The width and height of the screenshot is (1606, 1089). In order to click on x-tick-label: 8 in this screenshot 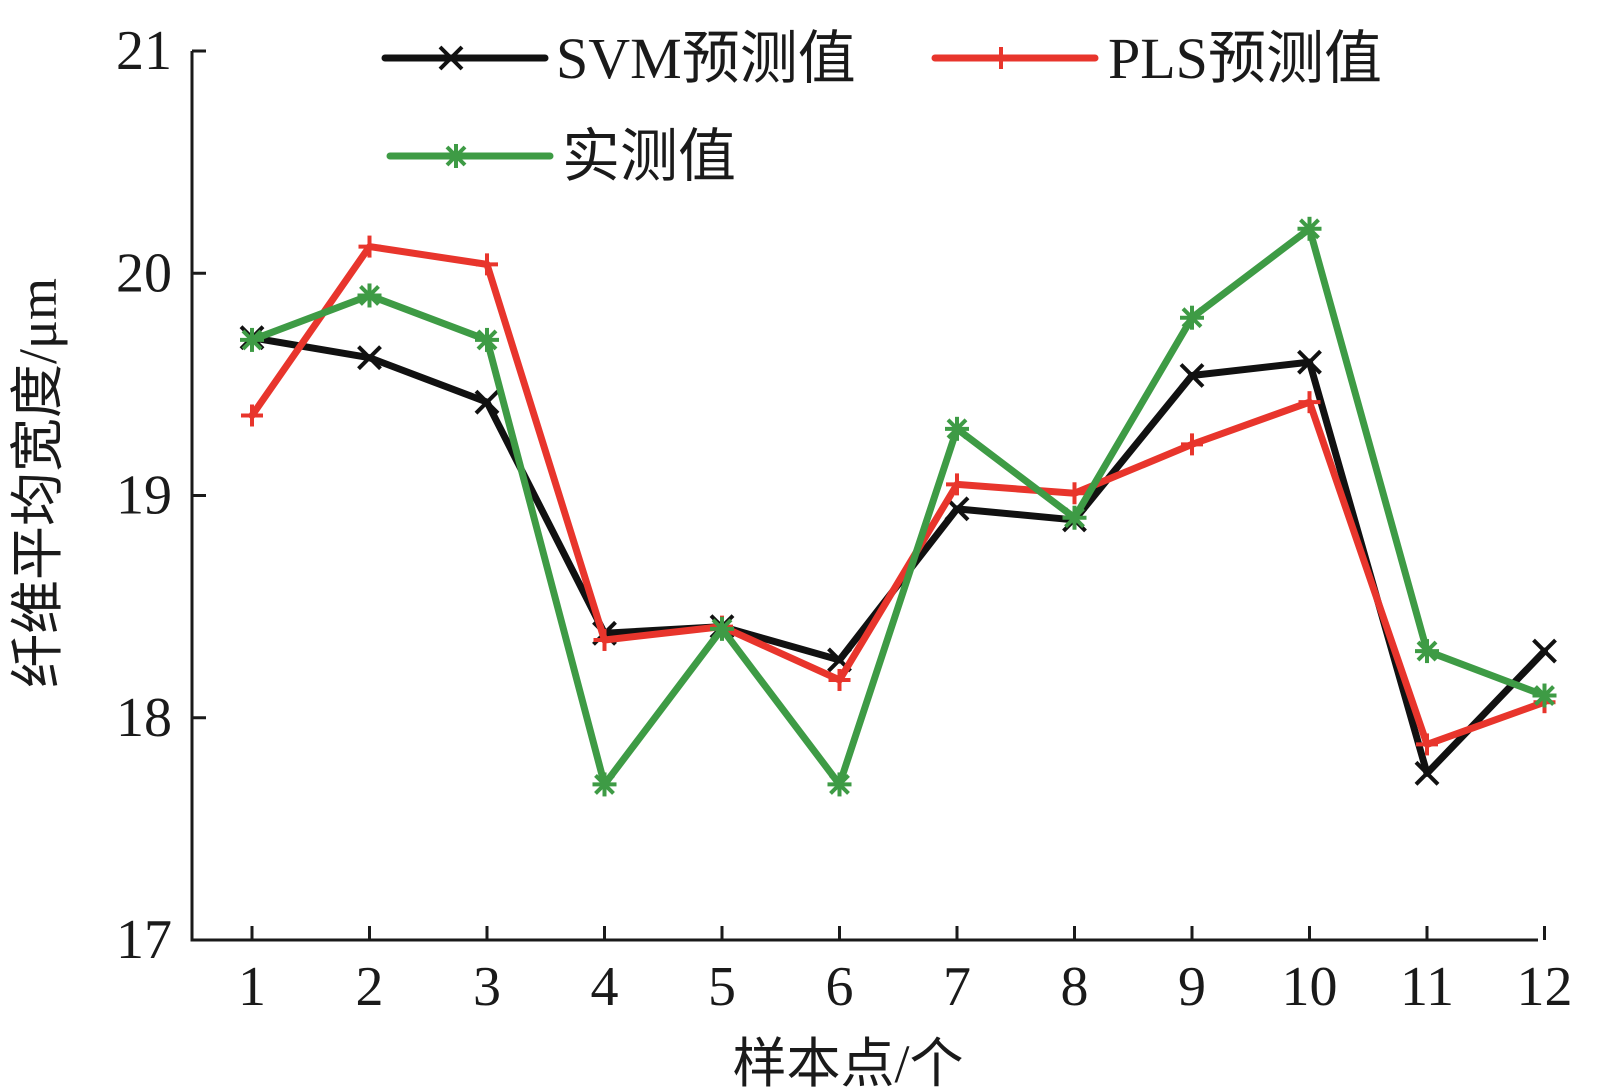, I will do `click(1075, 987)`.